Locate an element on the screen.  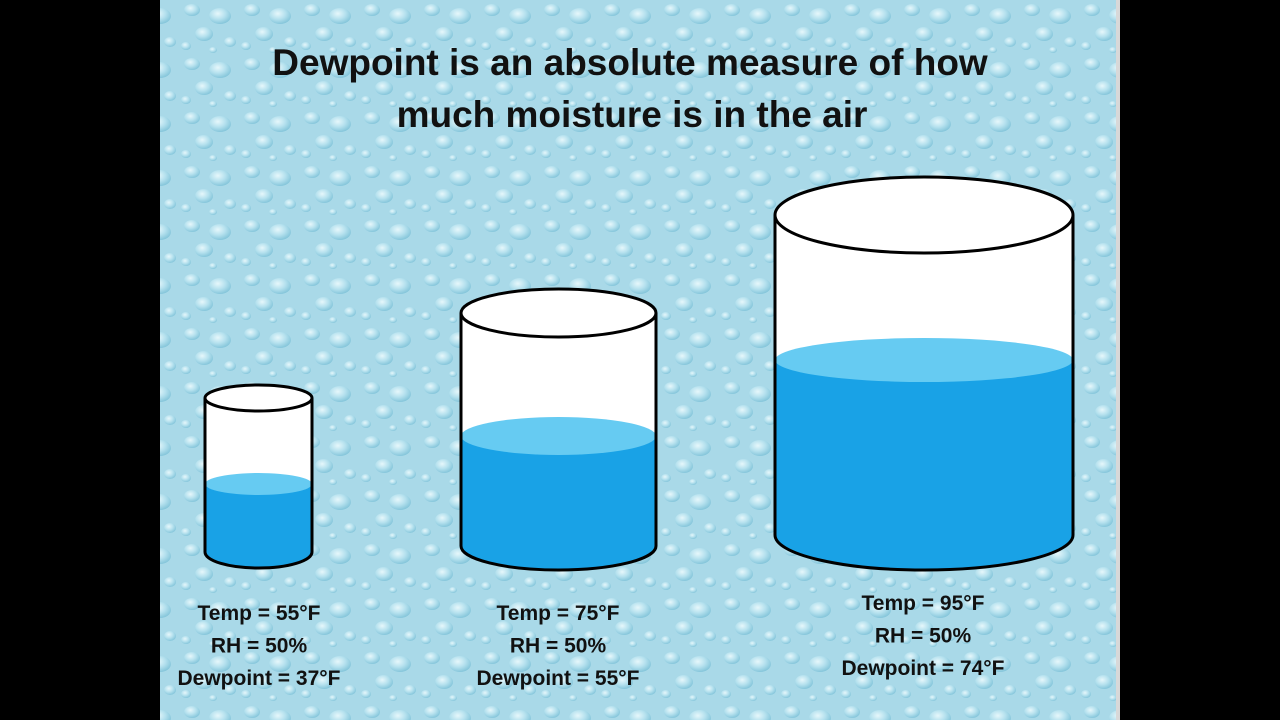
cylinder-label: Temp = 75°F is located at coordinates (558, 613).